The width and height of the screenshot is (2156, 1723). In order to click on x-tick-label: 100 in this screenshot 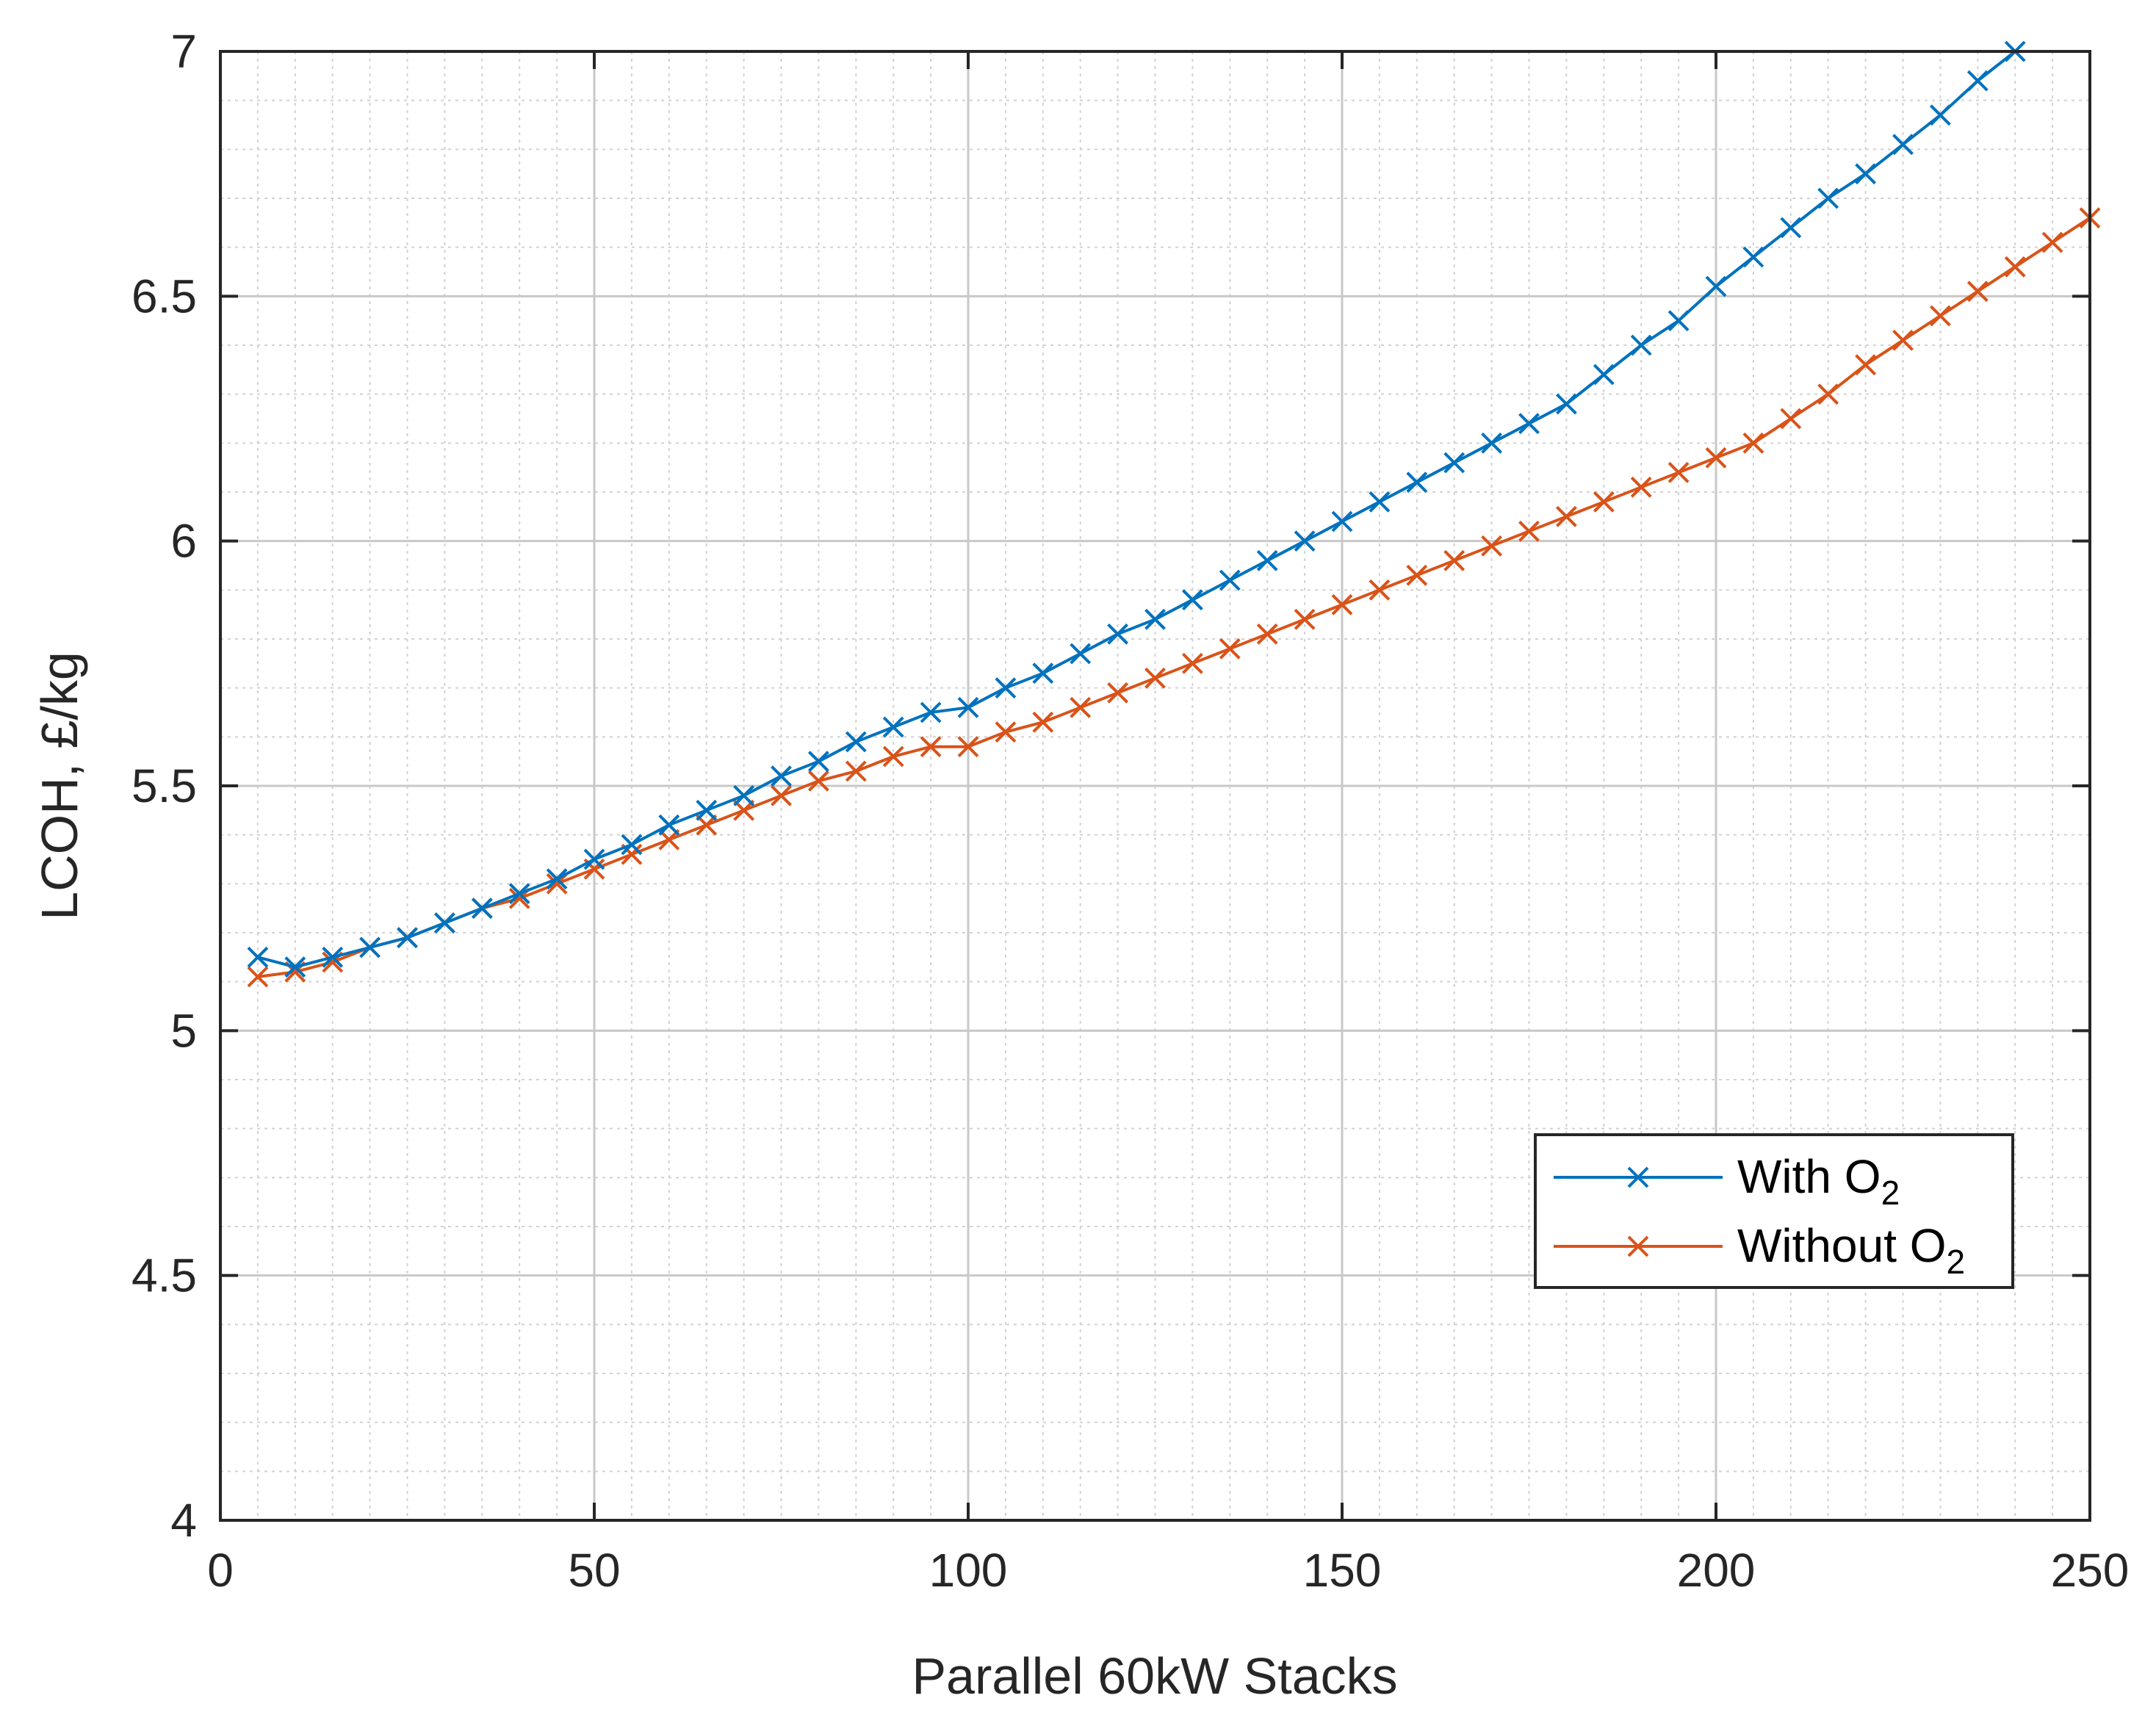, I will do `click(968, 1570)`.